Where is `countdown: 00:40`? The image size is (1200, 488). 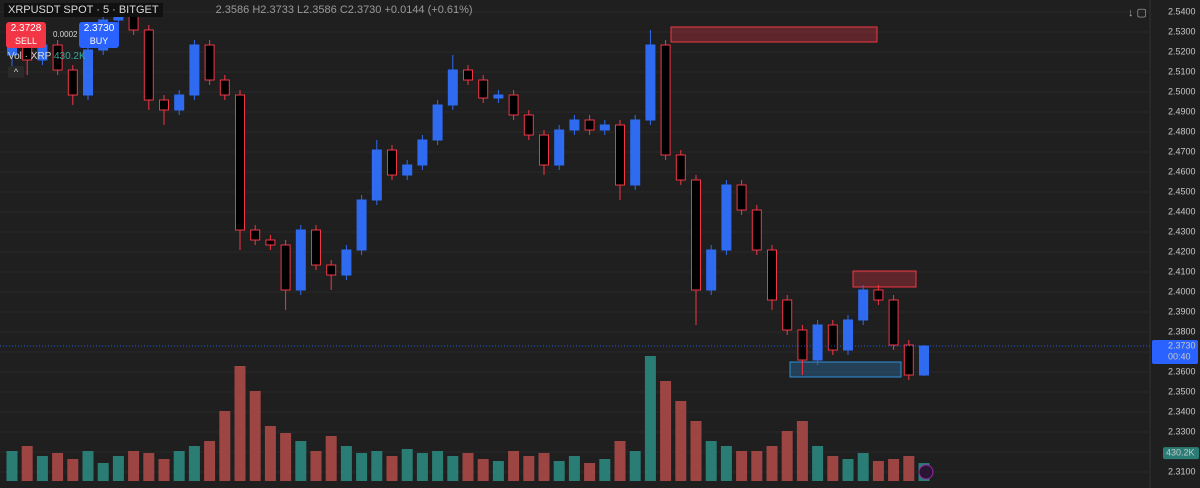
countdown: 00:40 is located at coordinates (1179, 356).